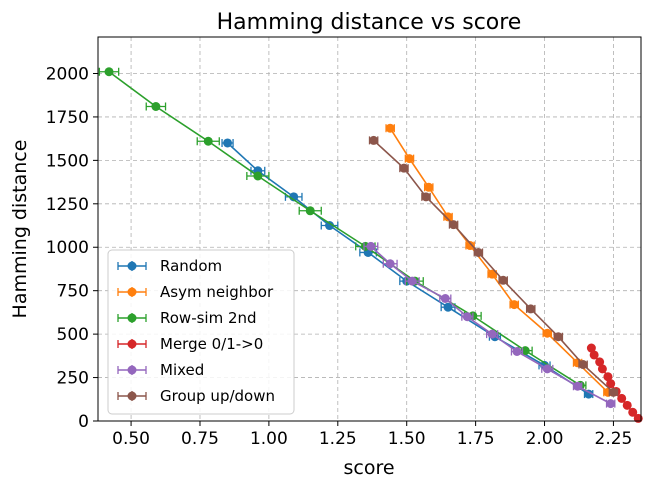 The image size is (650, 487). I want to click on x-tick-label: 1.25, so click(338, 439).